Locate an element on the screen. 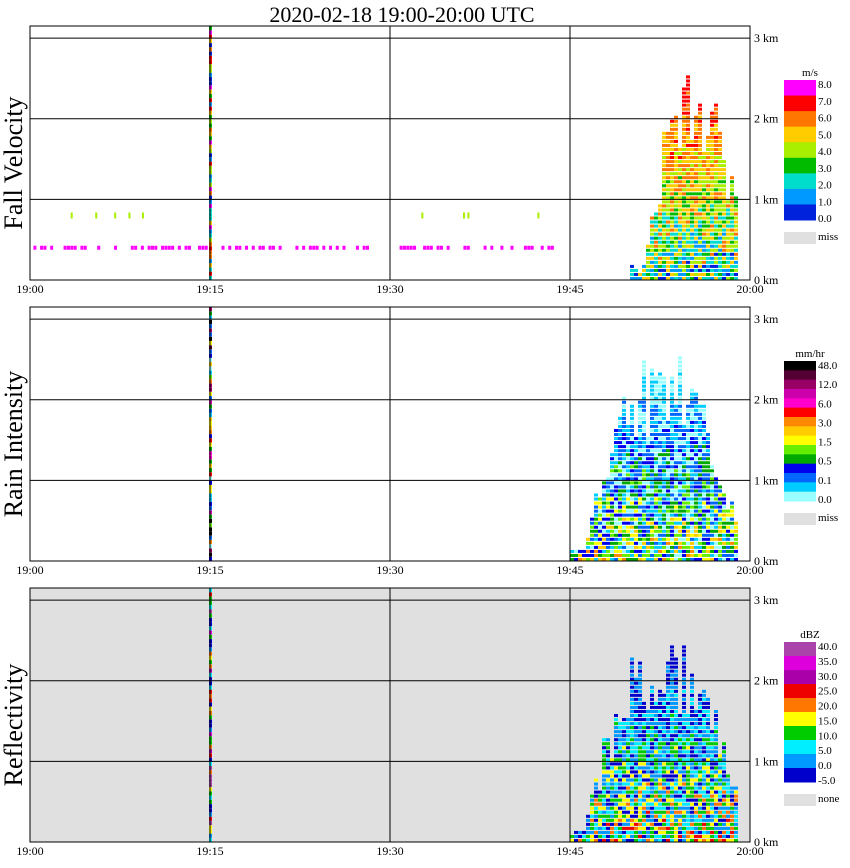 This screenshot has height=868, width=850. legend-swatch is located at coordinates (800, 440).